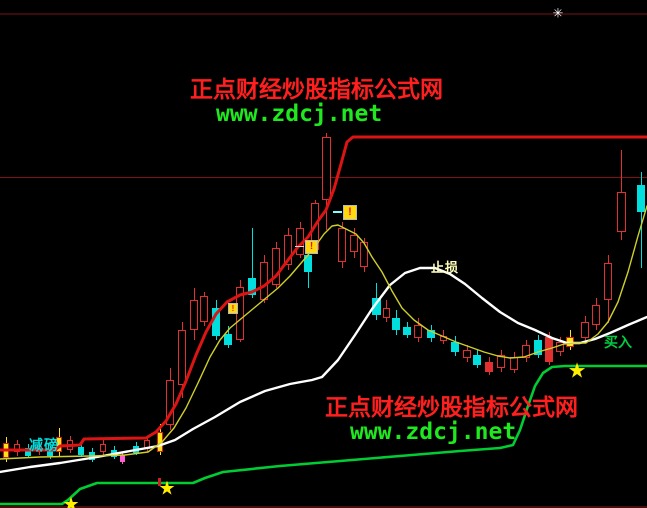  What do you see at coordinates (159, 482) in the screenshot?
I see `red-tick-icon` at bounding box center [159, 482].